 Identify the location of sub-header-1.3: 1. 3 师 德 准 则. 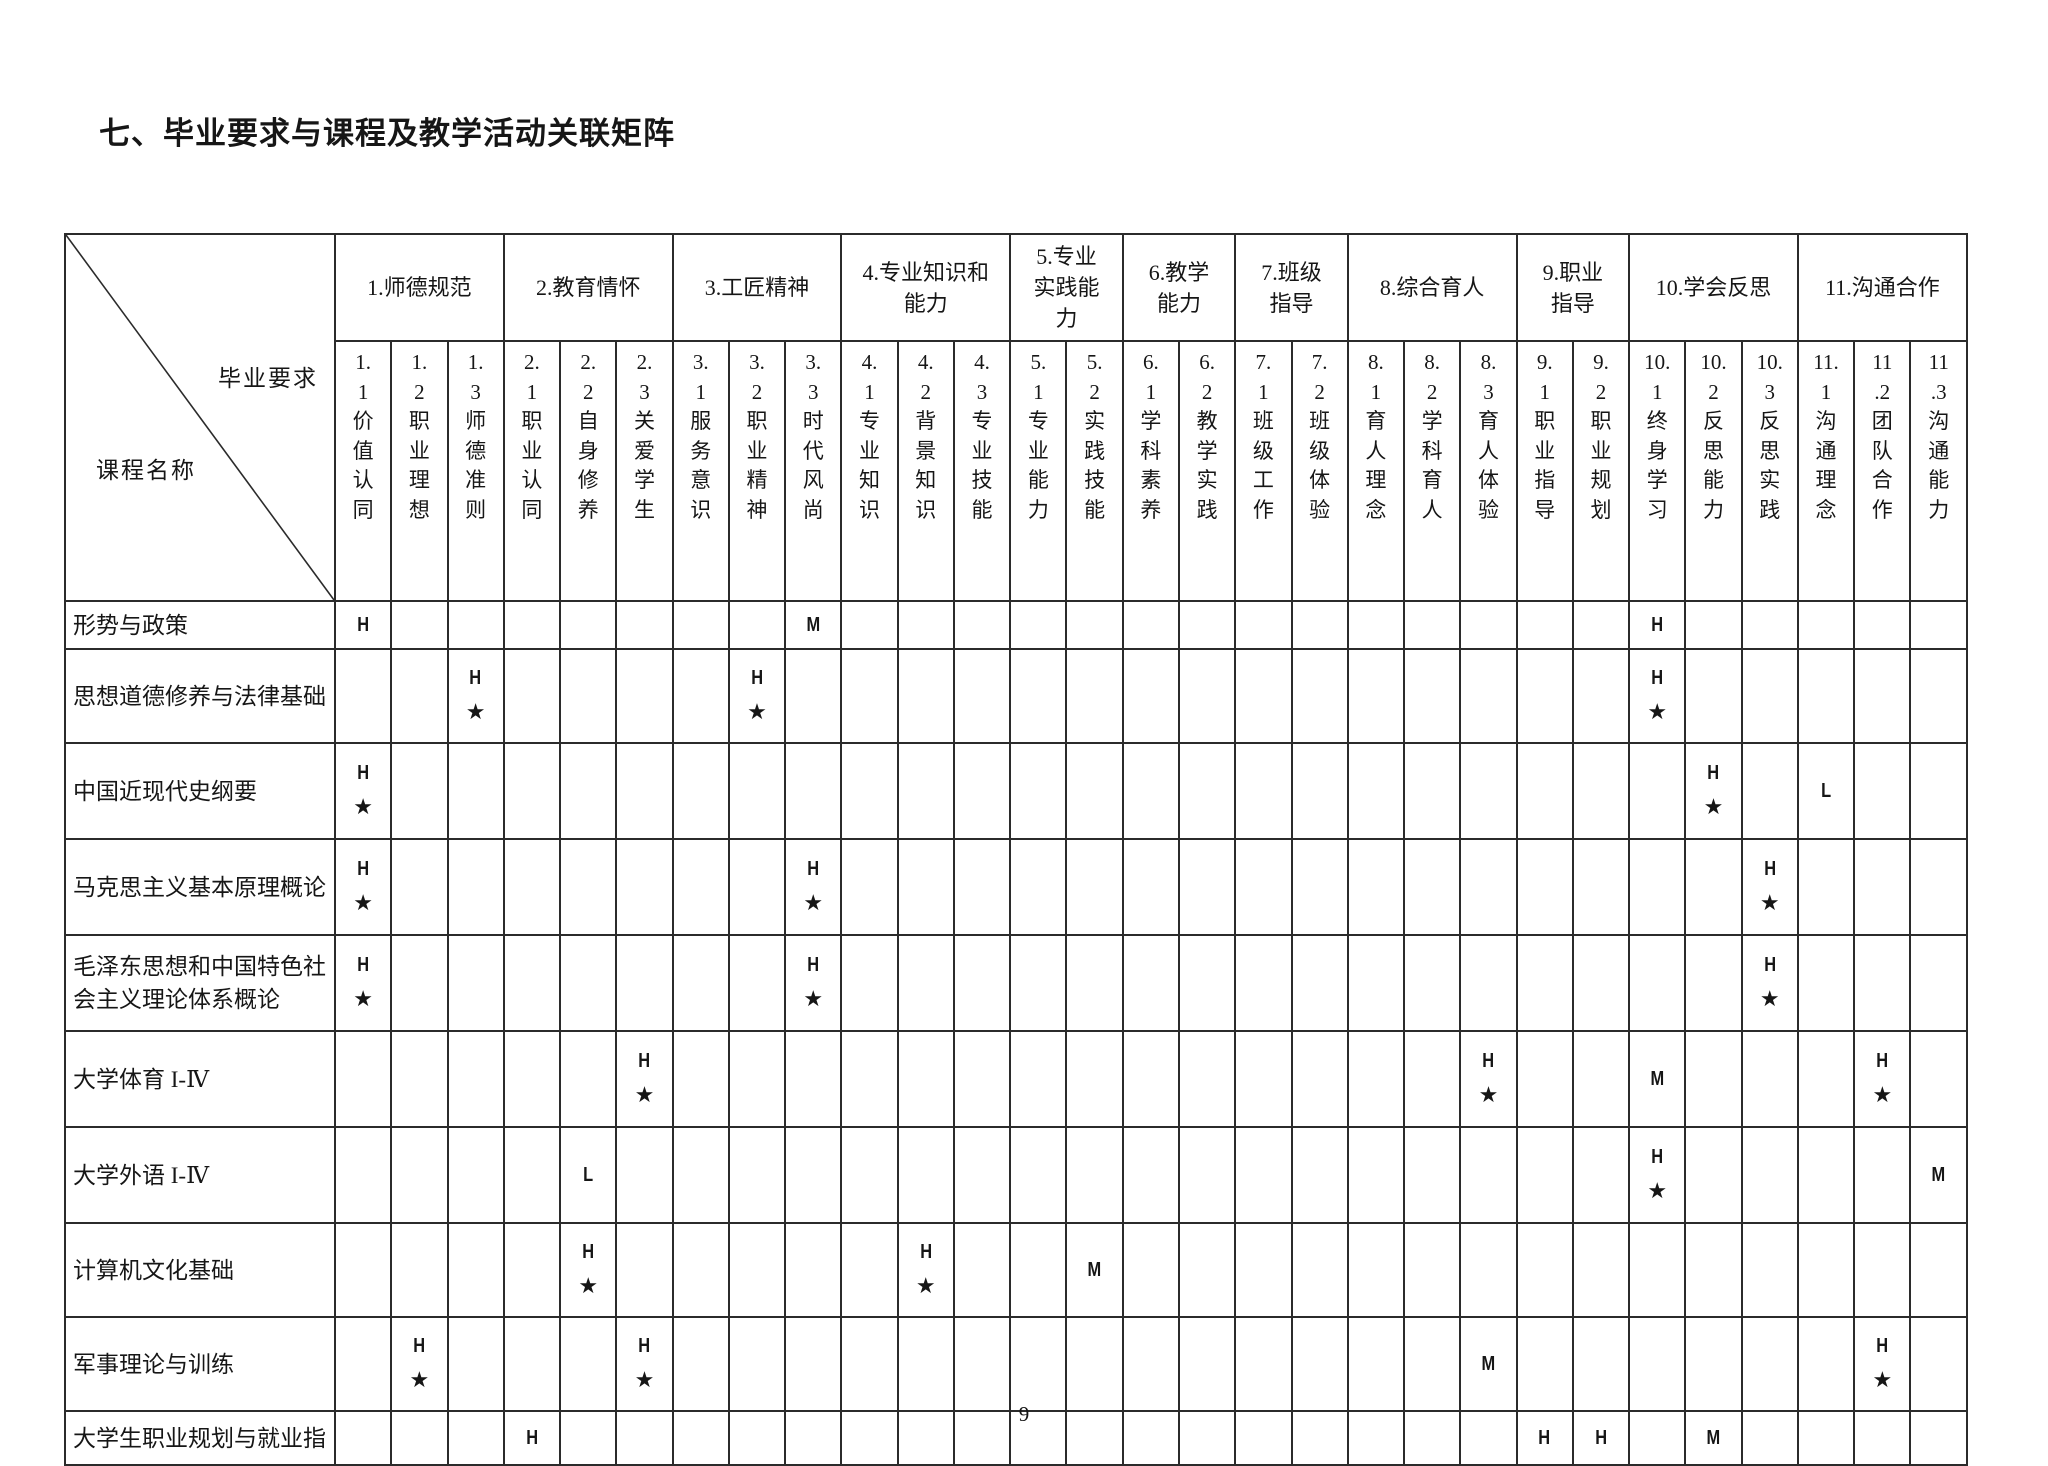
(475, 471).